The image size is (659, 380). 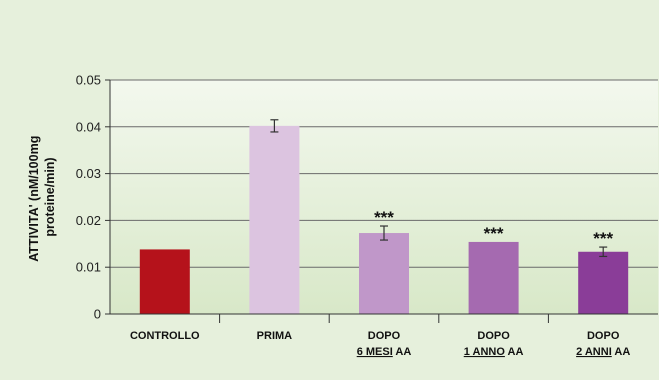 I want to click on x-category-sublabel-underlined: 6 MESI, so click(x=375, y=352).